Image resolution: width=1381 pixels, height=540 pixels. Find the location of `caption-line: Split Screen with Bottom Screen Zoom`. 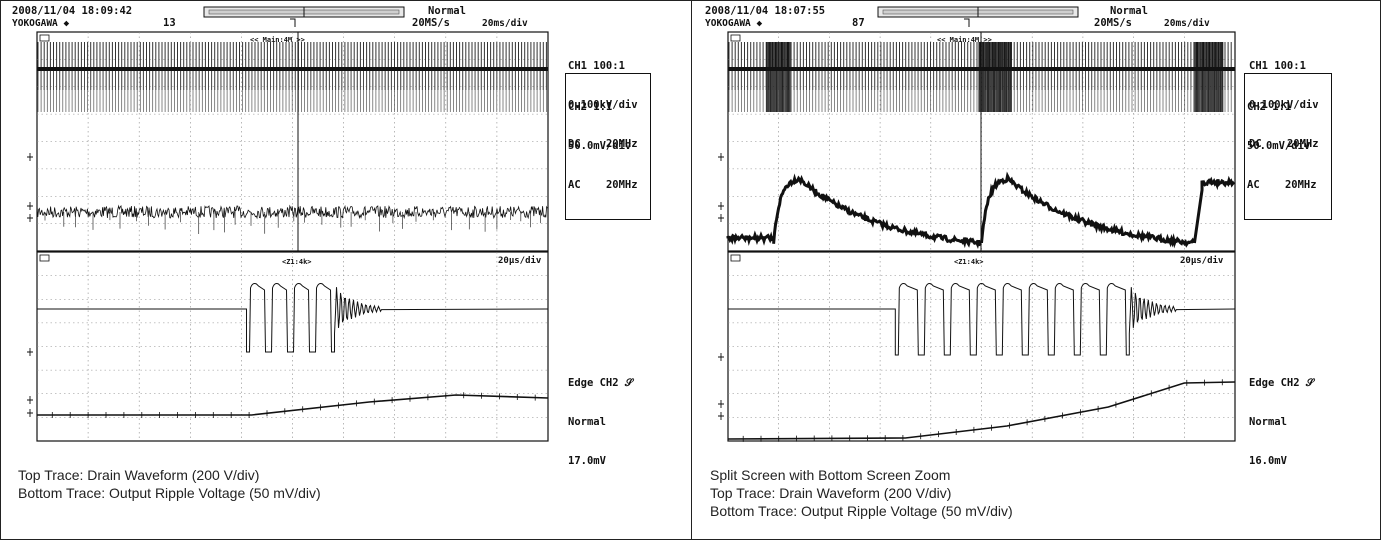

caption-line: Split Screen with Bottom Screen Zoom is located at coordinates (830, 475).